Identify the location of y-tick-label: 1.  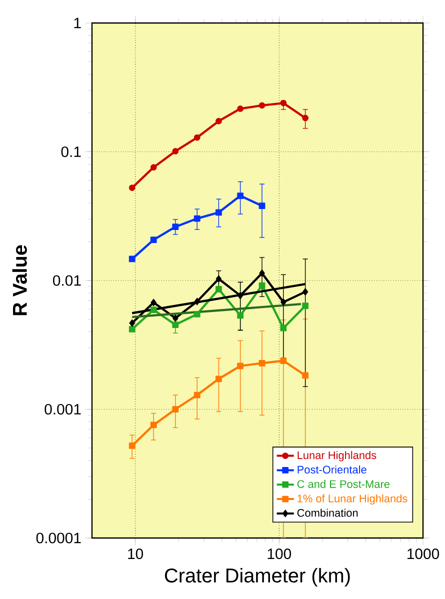
(77, 23).